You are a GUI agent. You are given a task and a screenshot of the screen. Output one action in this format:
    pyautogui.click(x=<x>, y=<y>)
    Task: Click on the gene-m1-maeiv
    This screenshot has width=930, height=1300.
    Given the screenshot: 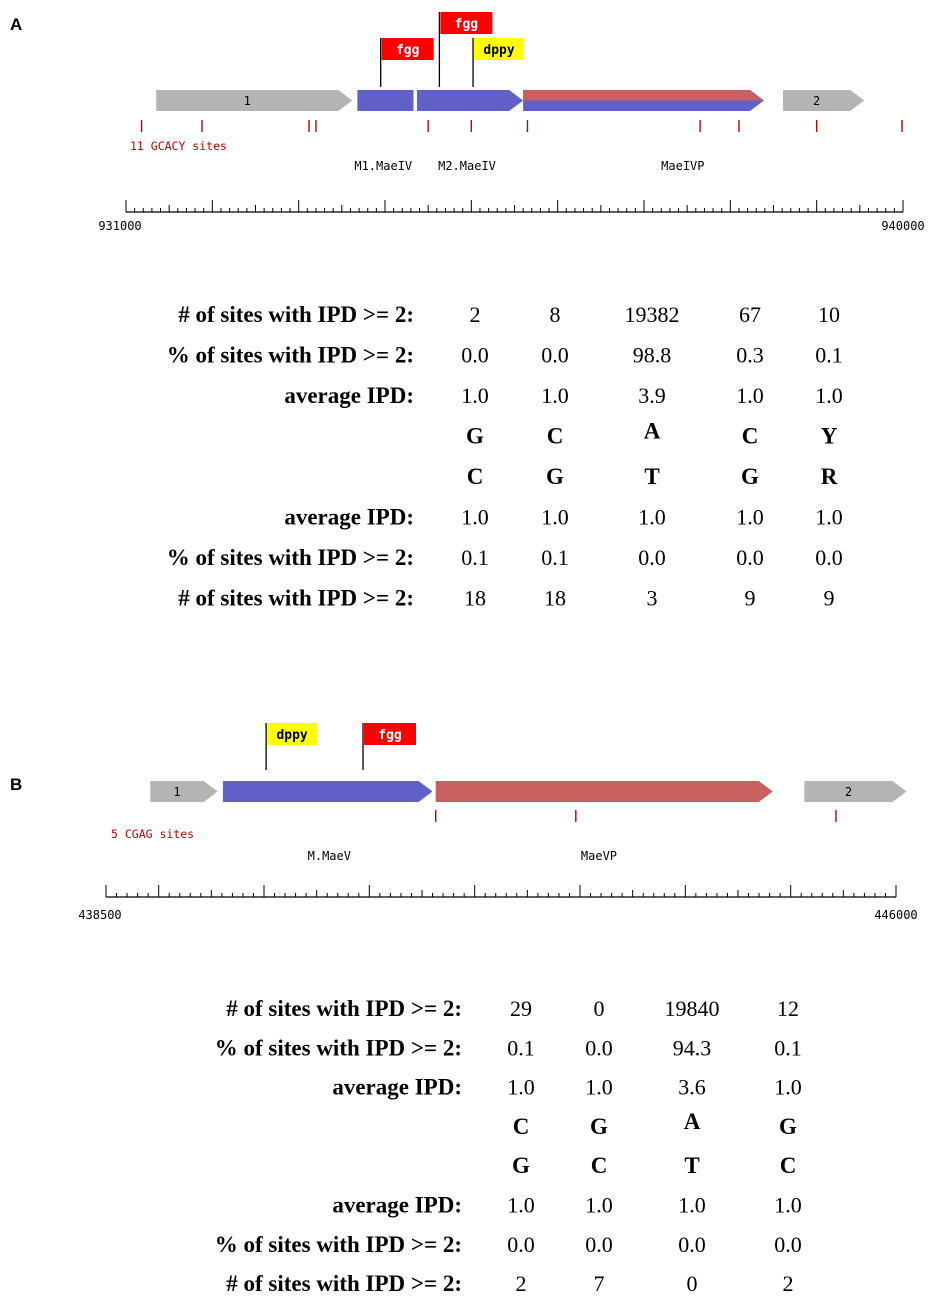 What is the action you would take?
    pyautogui.click(x=385, y=100)
    